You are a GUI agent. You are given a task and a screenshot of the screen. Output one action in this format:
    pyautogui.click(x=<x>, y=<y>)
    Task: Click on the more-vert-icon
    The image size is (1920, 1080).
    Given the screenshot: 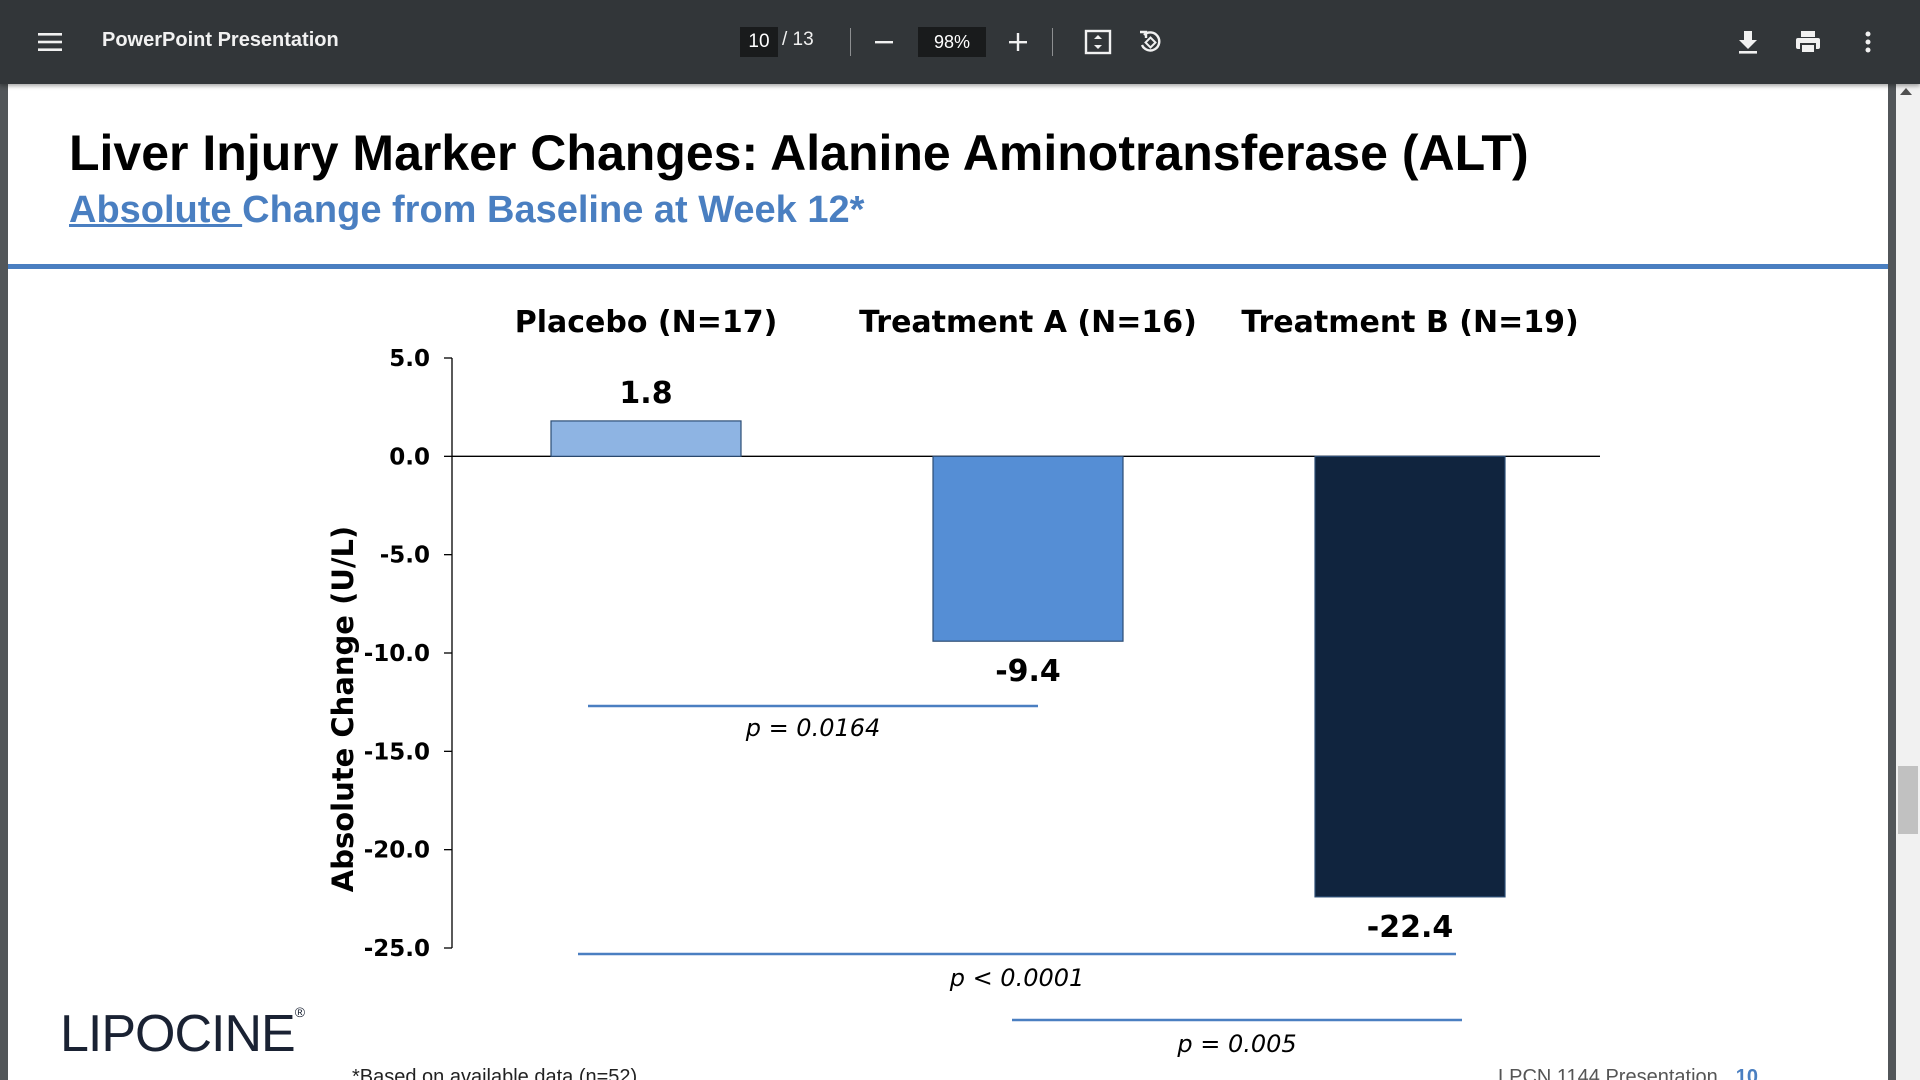 What is the action you would take?
    pyautogui.click(x=1868, y=42)
    